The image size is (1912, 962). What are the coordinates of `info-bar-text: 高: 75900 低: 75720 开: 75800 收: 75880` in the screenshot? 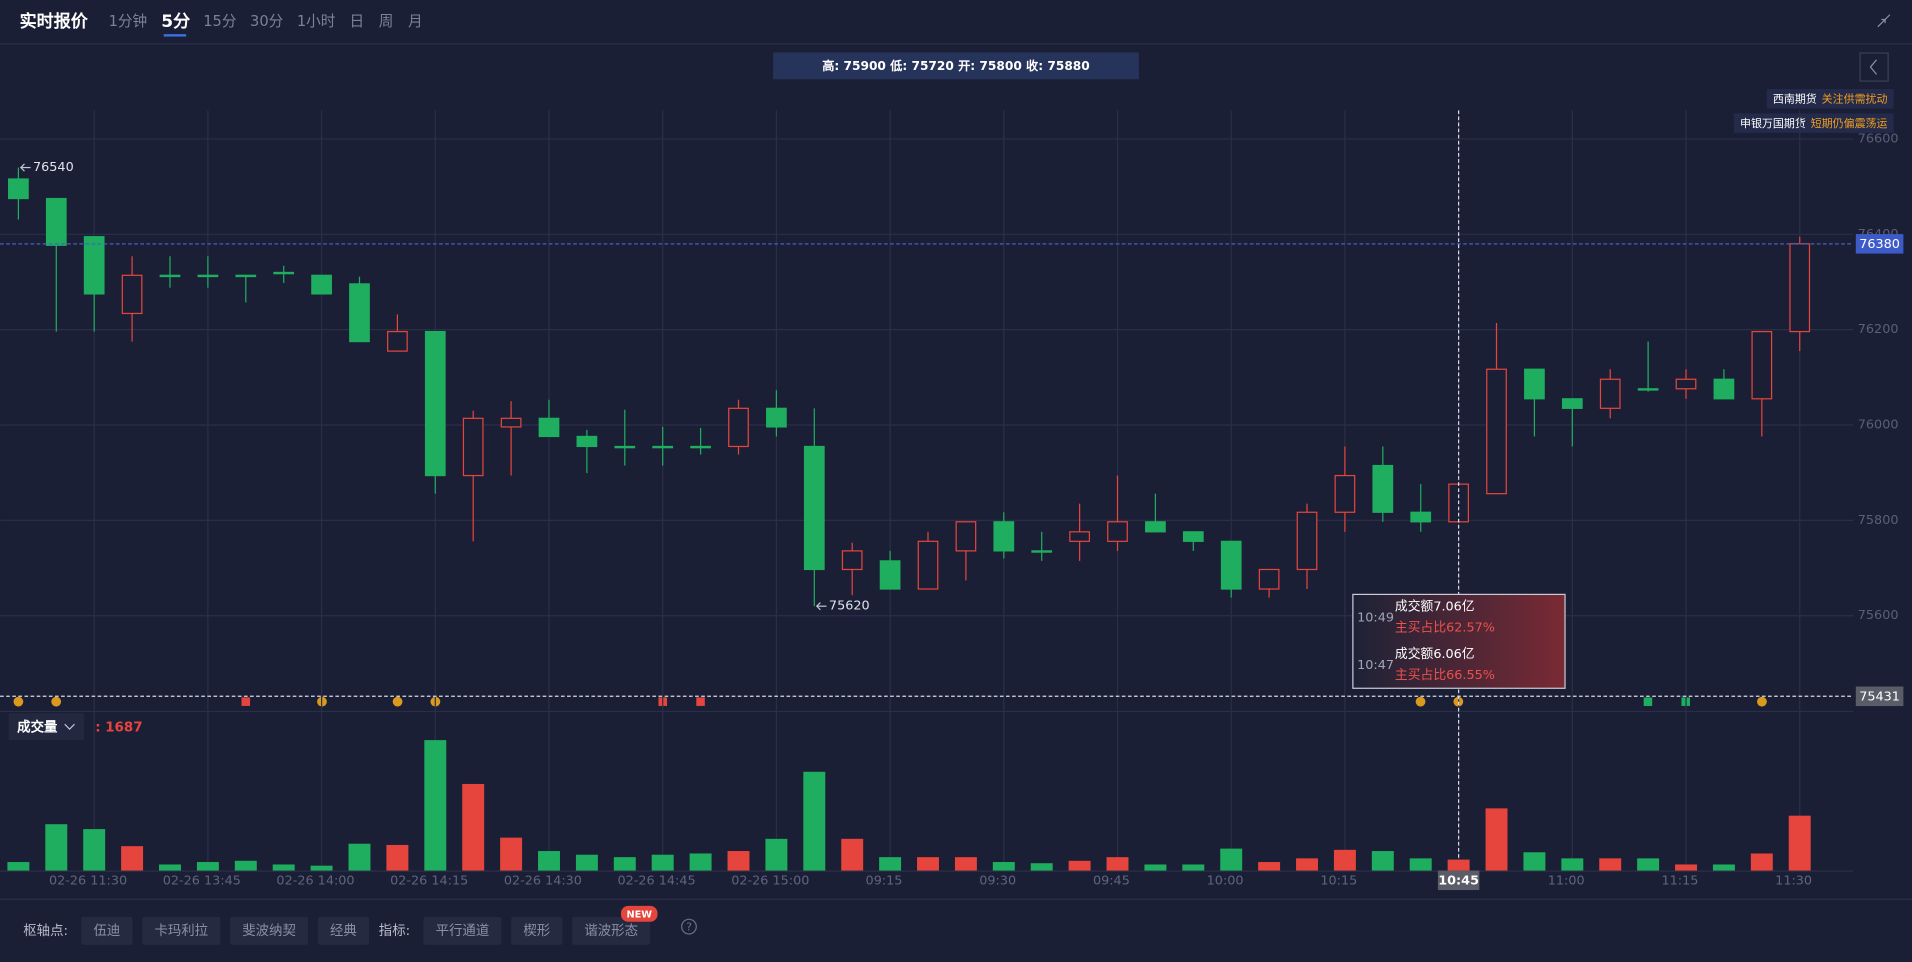 It's located at (956, 65).